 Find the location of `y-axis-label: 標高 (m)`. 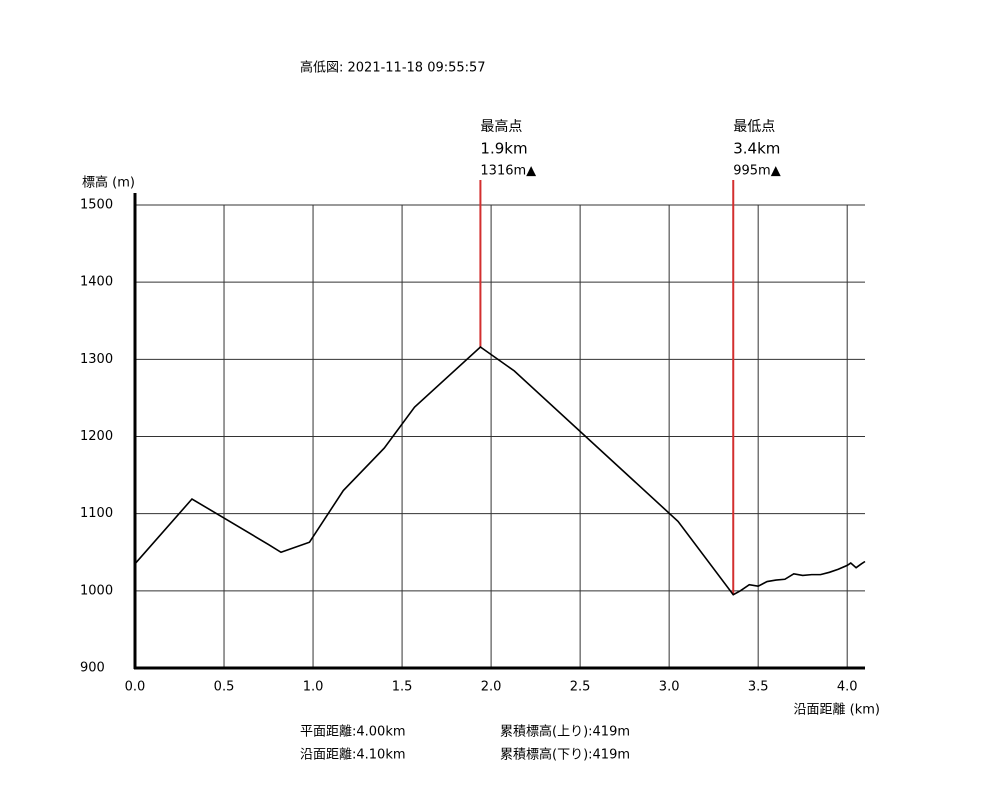

y-axis-label: 標高 (m) is located at coordinates (108, 183).